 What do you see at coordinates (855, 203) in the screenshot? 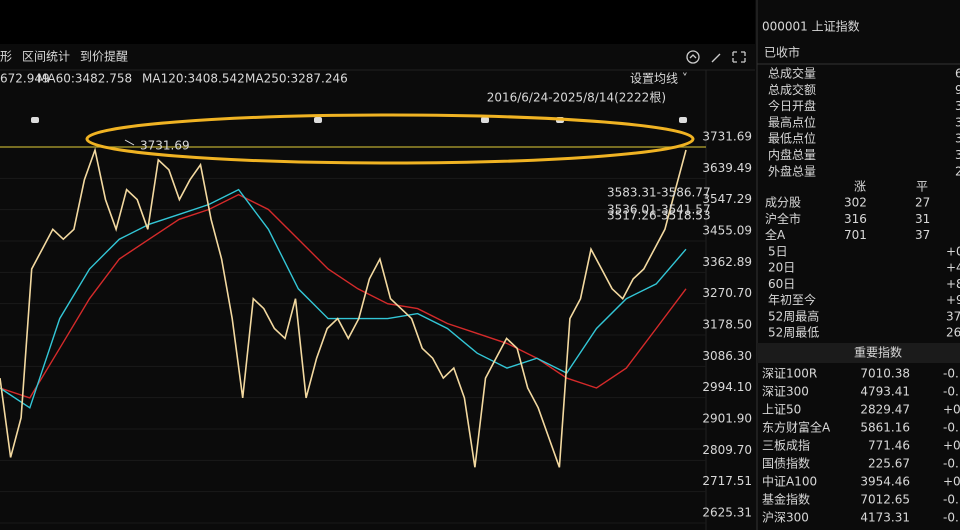
I see `breadth-up: 302` at bounding box center [855, 203].